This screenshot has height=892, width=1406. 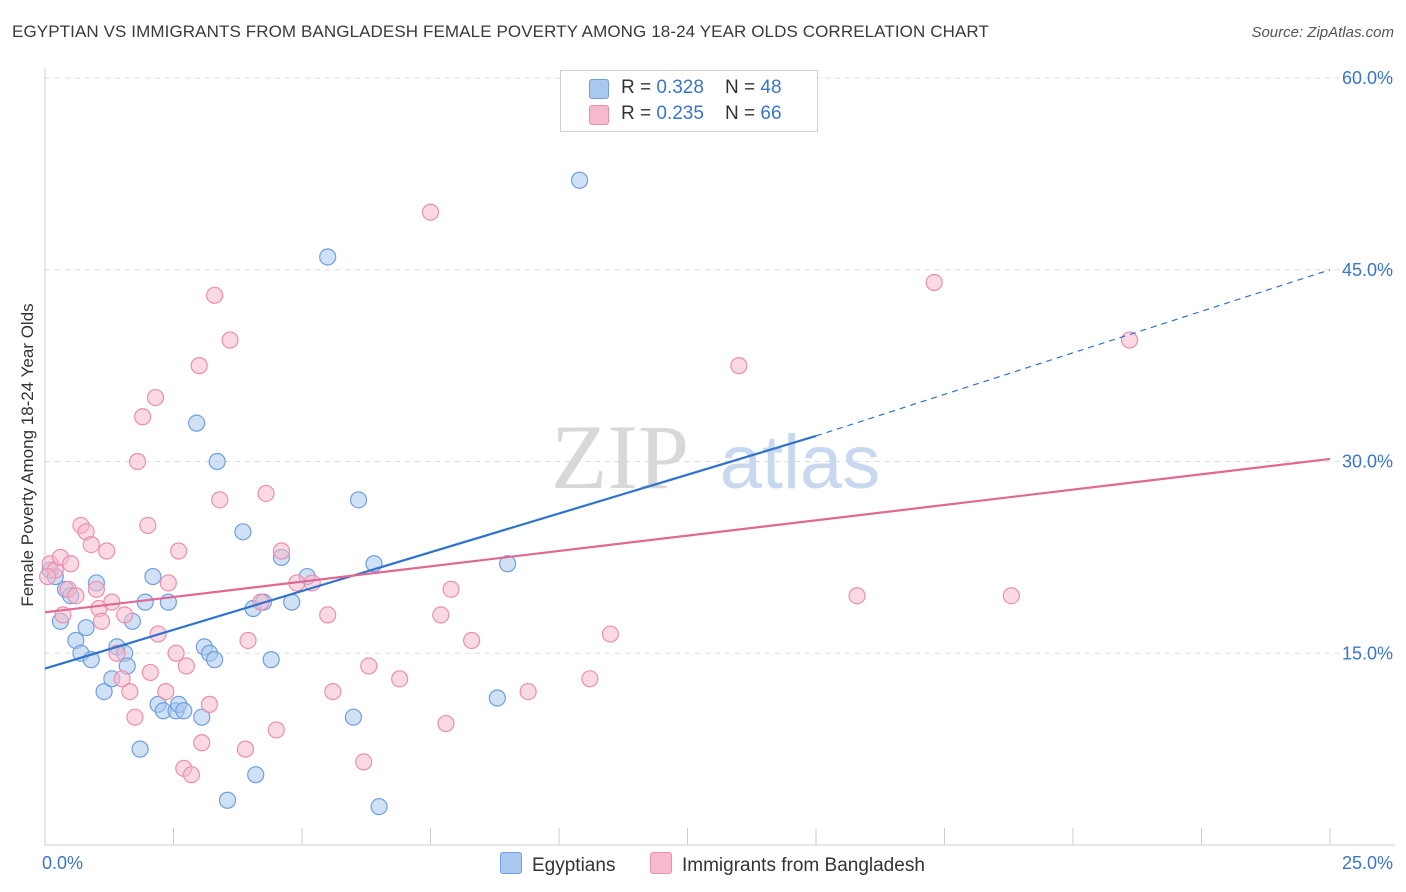 I want to click on source-label: Source: ZipAtlas.com, so click(x=1322, y=32).